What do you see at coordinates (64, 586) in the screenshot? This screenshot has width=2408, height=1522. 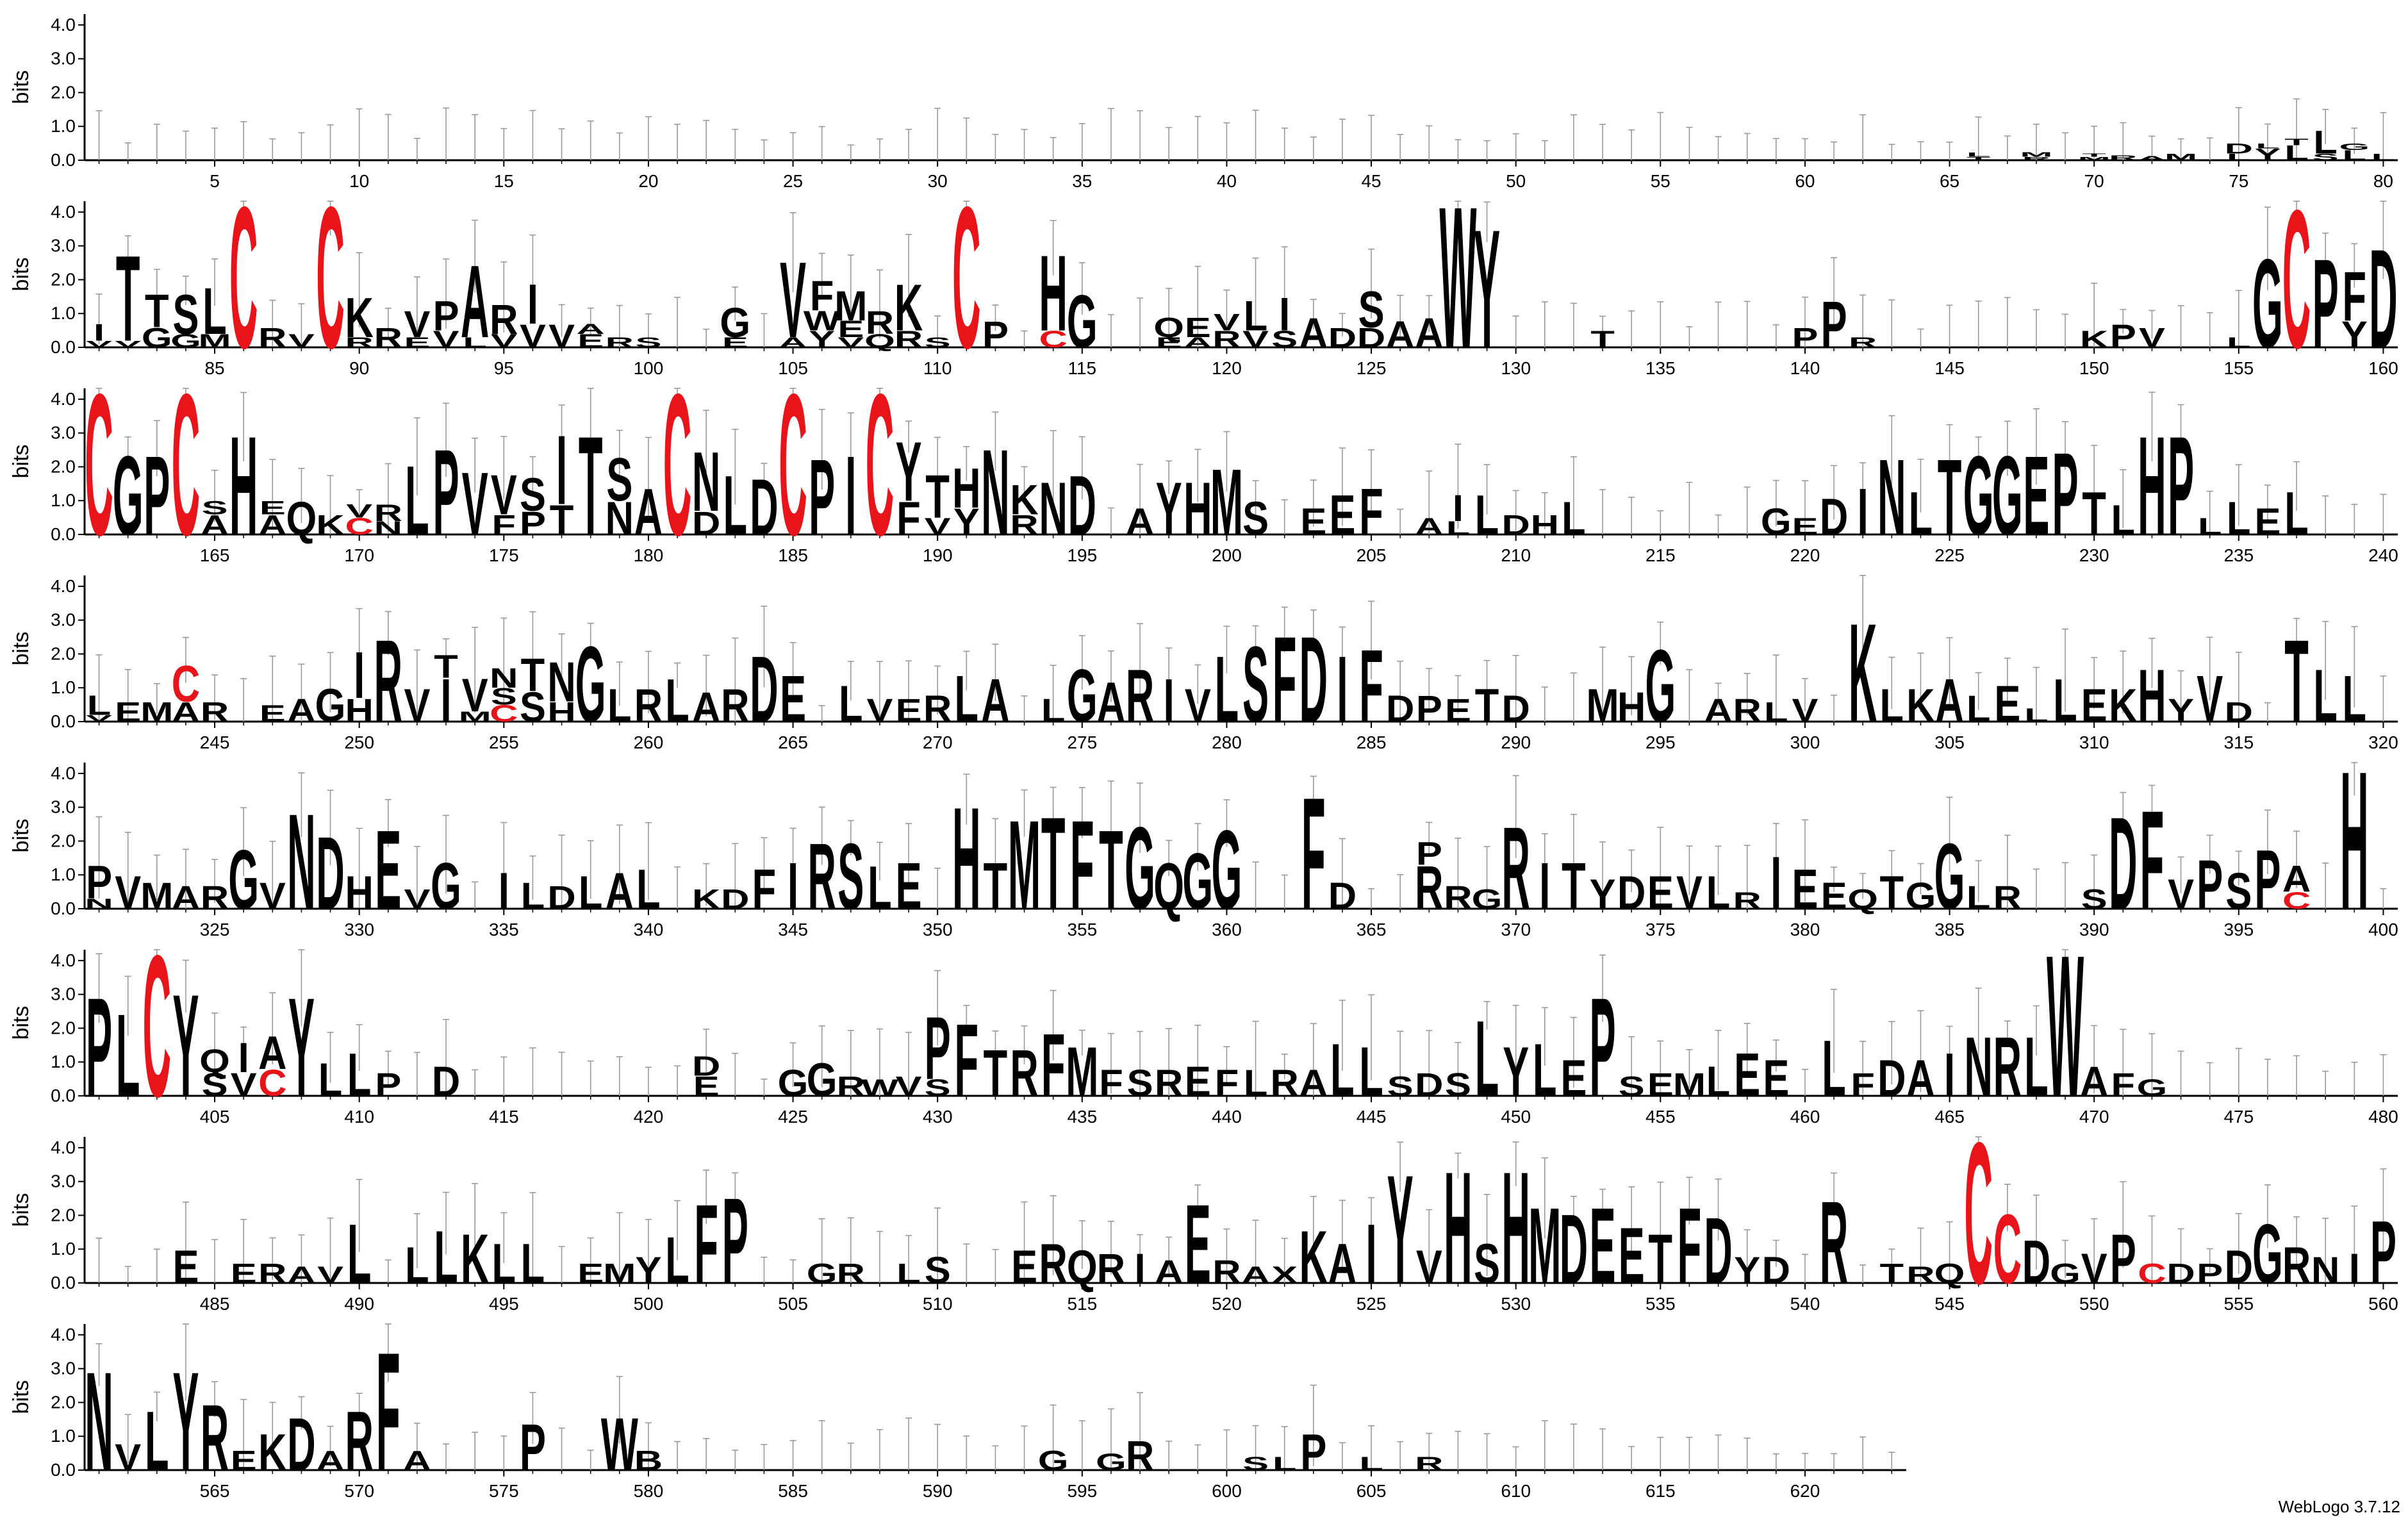 I see `y-tick-label: 4.0` at bounding box center [64, 586].